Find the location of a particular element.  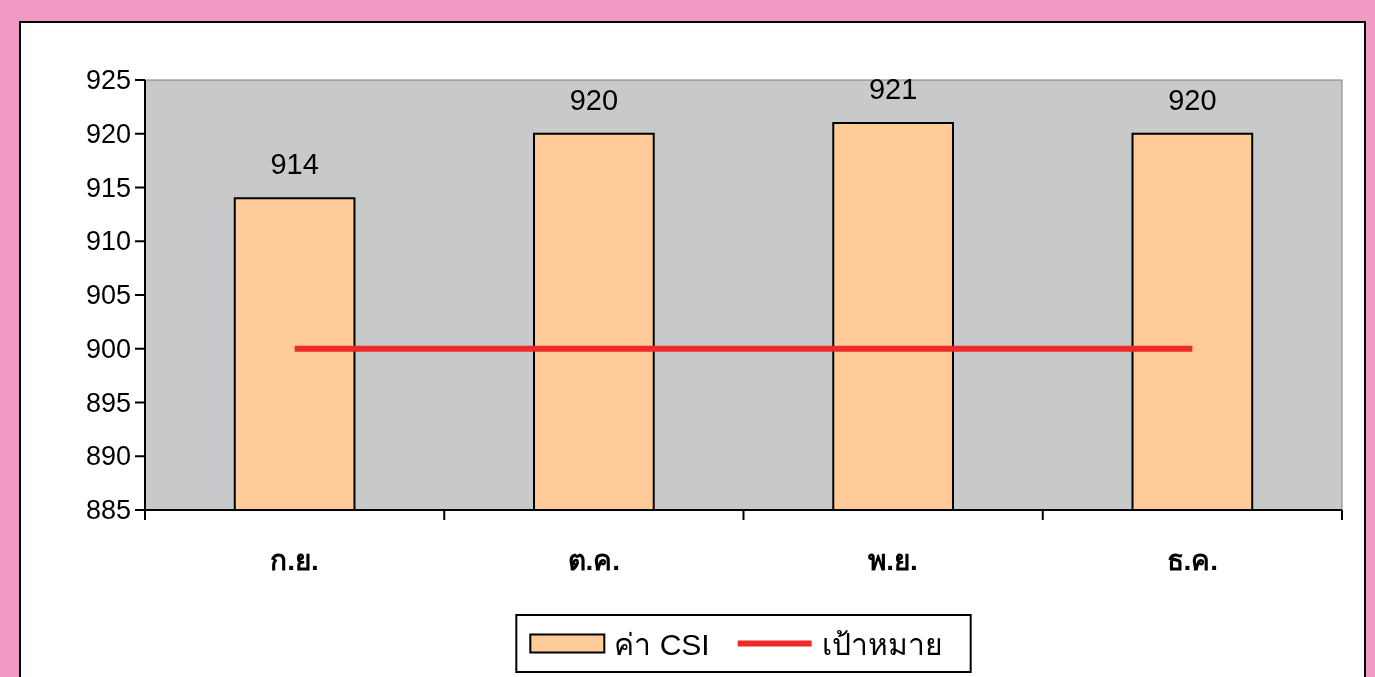

y-tick-label: 895 is located at coordinates (108, 402).